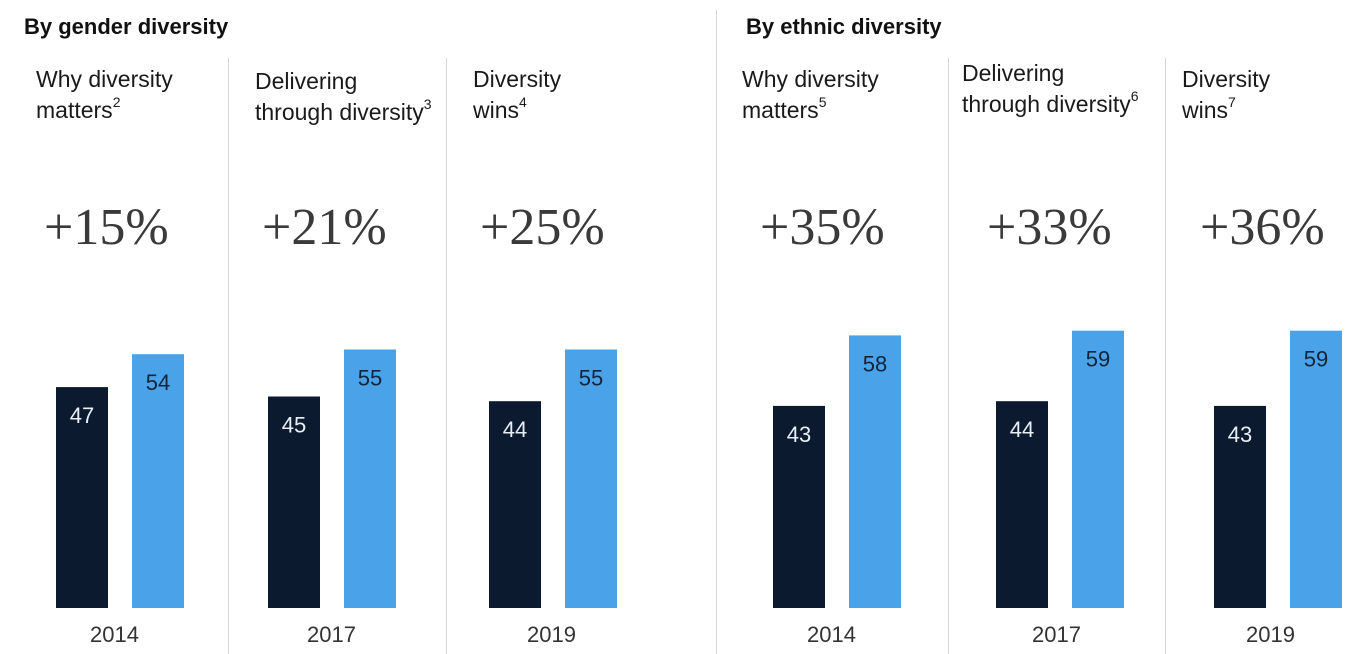 This screenshot has width=1371, height=654. Describe the element at coordinates (427, 104) in the screenshot. I see `footnote-marker: 3` at that location.